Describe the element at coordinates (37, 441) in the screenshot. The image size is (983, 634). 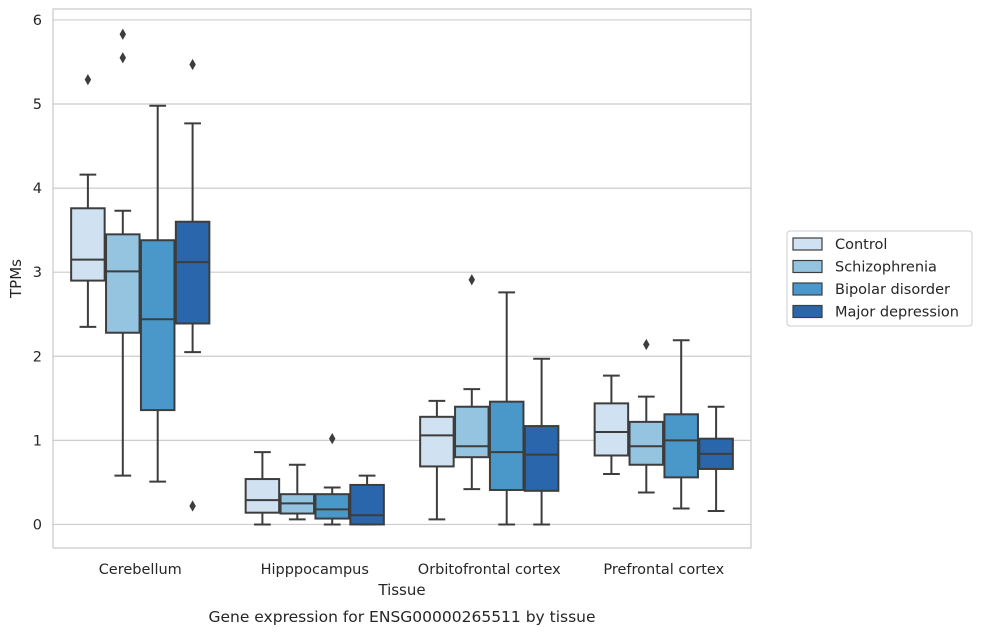
I see `y-tick-label: 1` at that location.